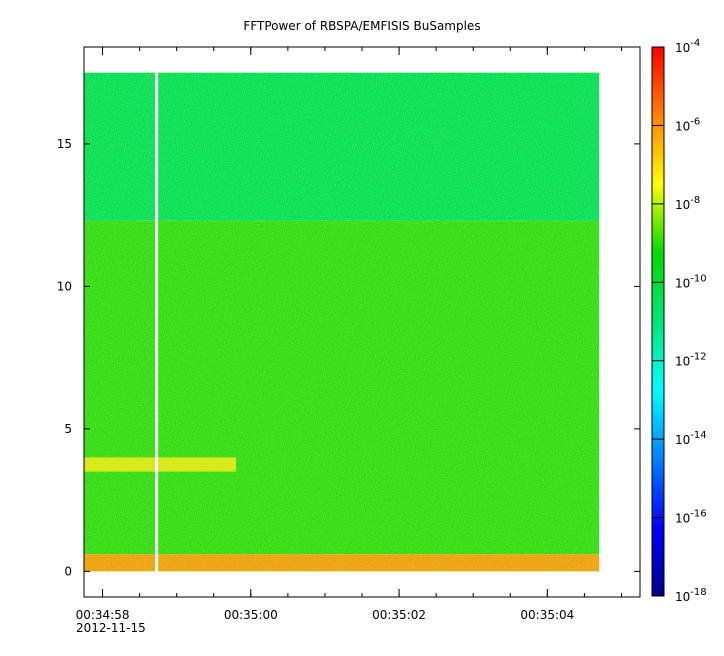  What do you see at coordinates (679, 321) in the screenshot?
I see `colorbar: 10⁻⁴ 10⁻⁶ 10⁻⁸ 10⁻¹⁰ 10⁻¹² 10⁻¹⁴ 10⁻¹⁶ 10⁻¹⁸` at bounding box center [679, 321].